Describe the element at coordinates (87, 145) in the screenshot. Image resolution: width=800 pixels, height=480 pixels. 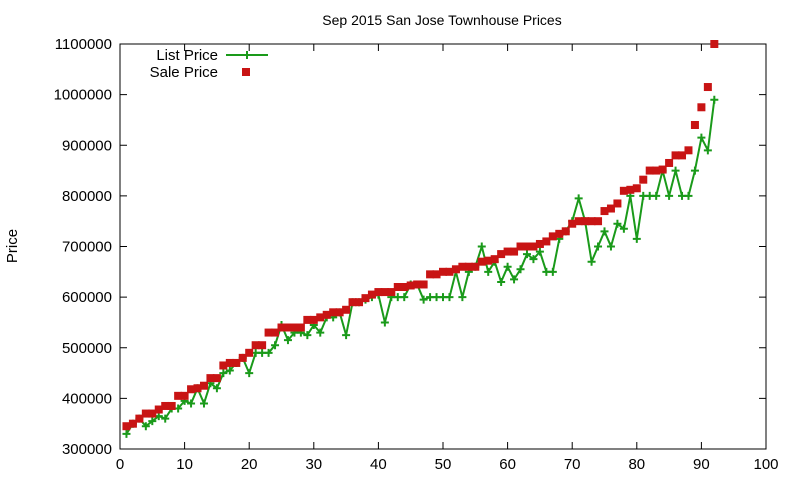
I see `y-tick-label: 900000` at that location.